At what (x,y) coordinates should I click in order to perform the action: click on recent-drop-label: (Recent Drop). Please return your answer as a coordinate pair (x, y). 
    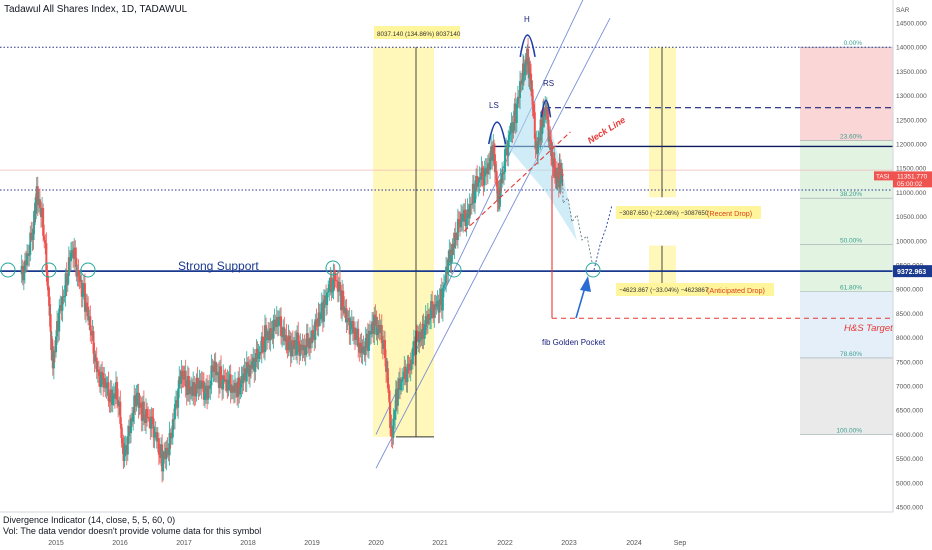
    Looking at the image, I should click on (729, 213).